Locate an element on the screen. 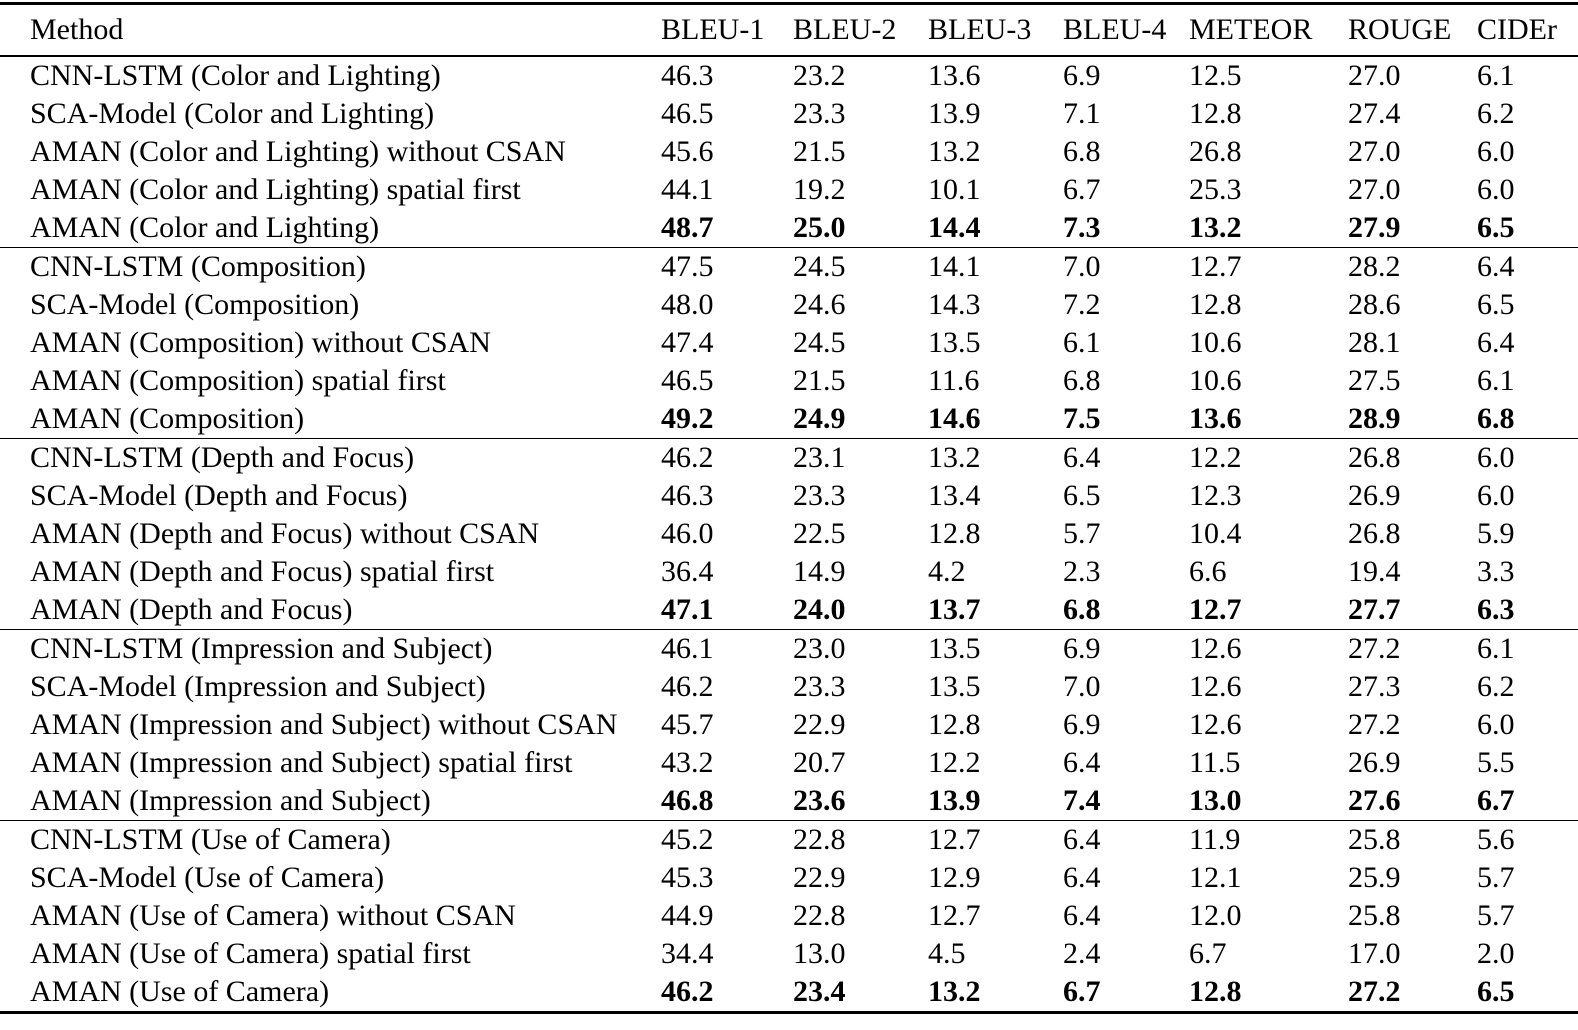 The image size is (1578, 1030). metric-cell: 12.3 is located at coordinates (1215, 495).